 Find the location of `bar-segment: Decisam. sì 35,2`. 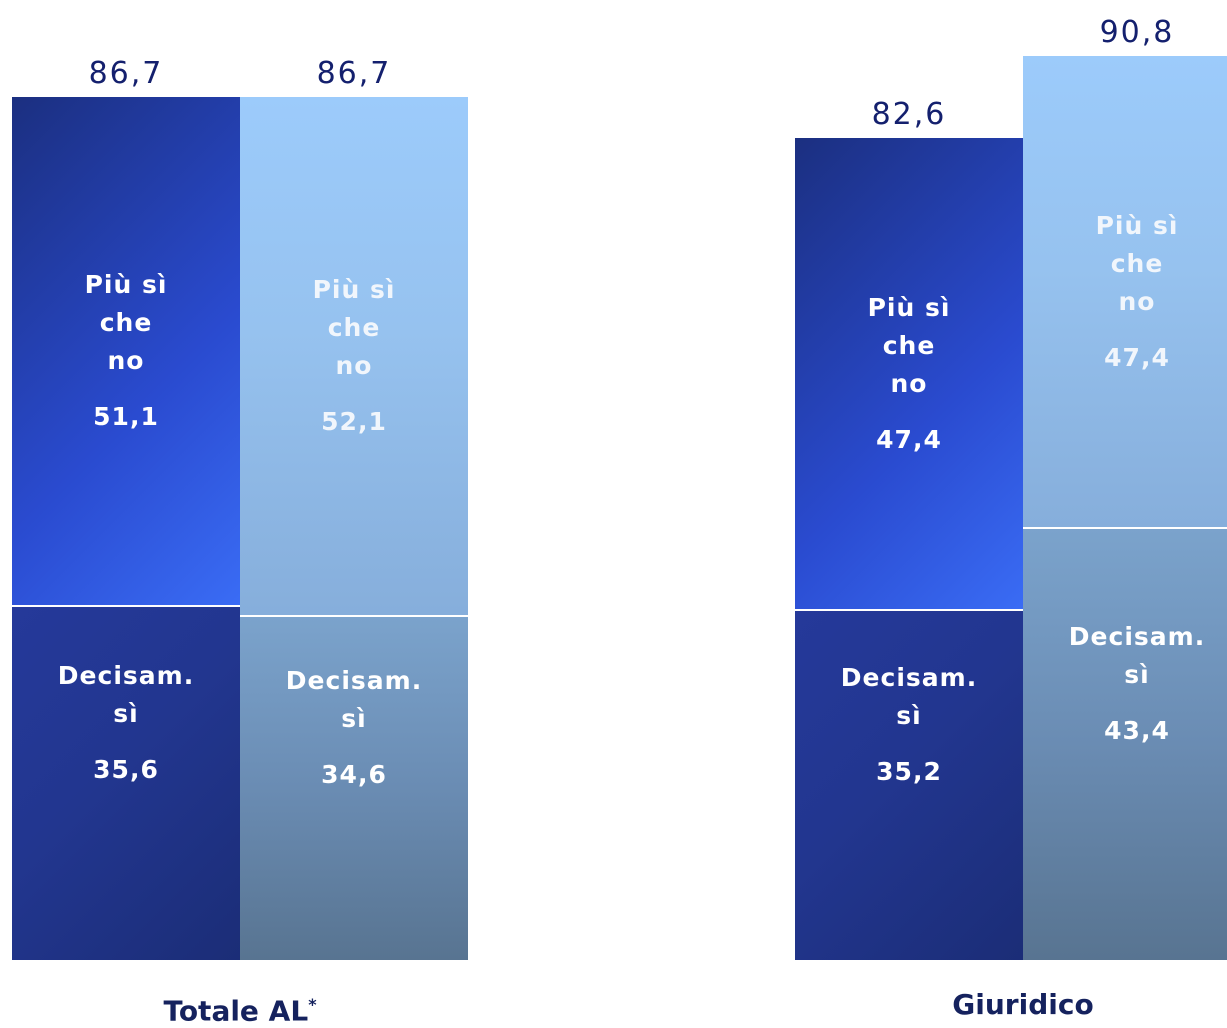

bar-segment: Decisam. sì 35,2 is located at coordinates (909, 784).